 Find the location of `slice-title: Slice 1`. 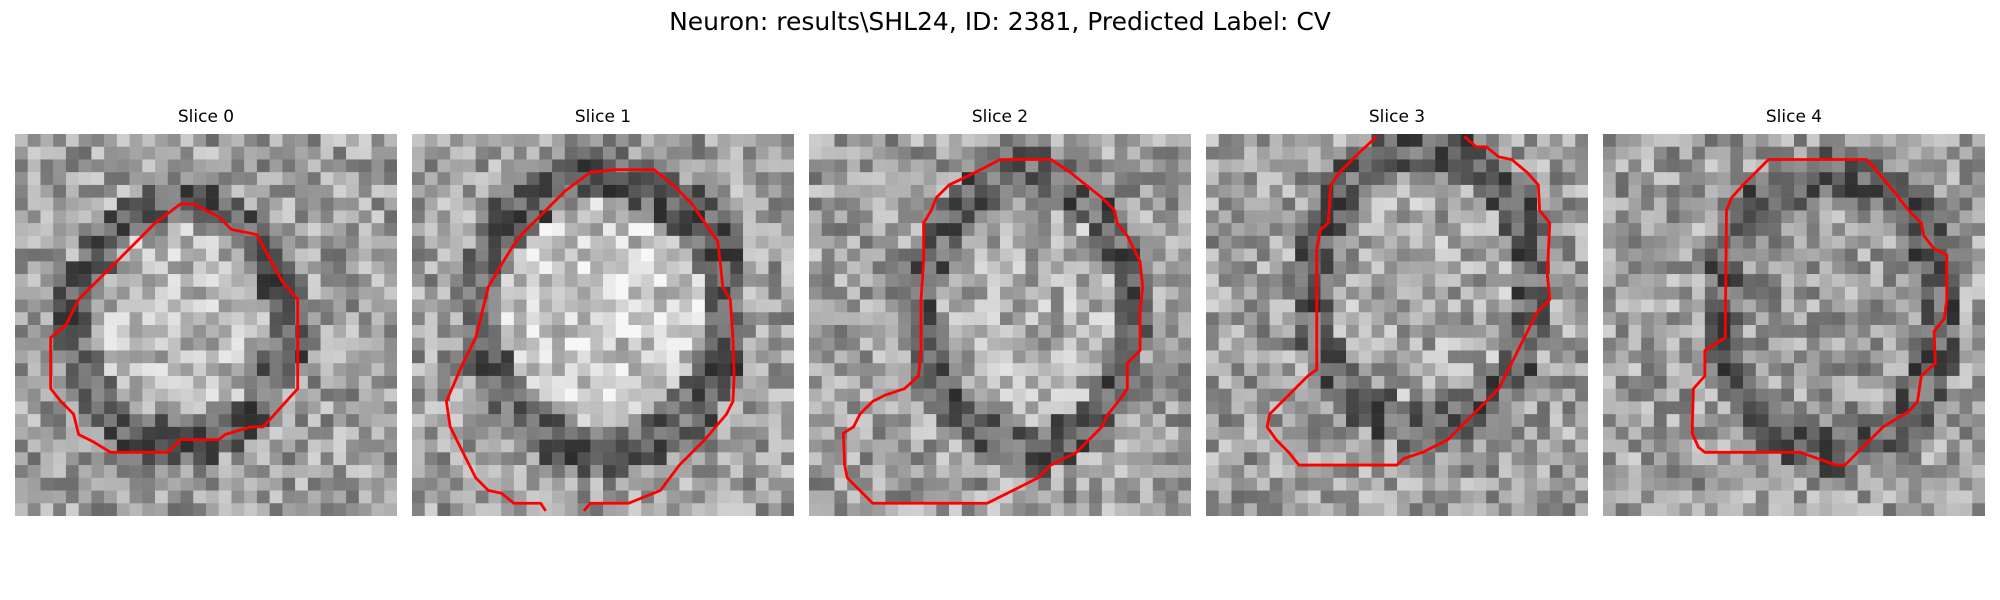

slice-title: Slice 1 is located at coordinates (603, 117).